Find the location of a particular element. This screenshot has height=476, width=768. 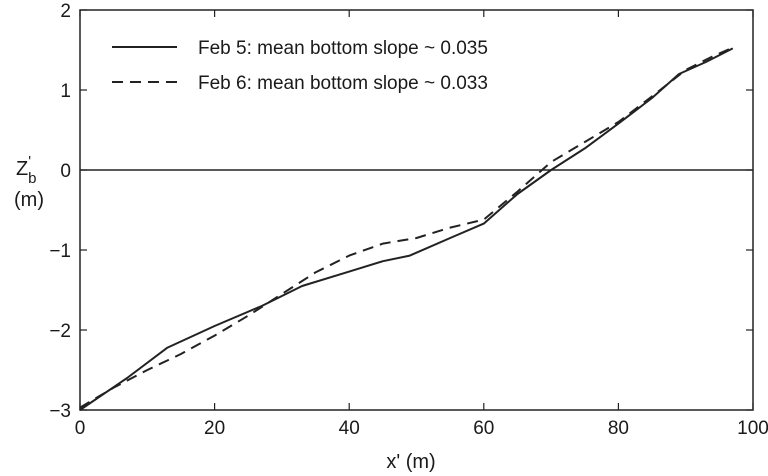

y-tick-label: −3 is located at coordinates (60, 411).